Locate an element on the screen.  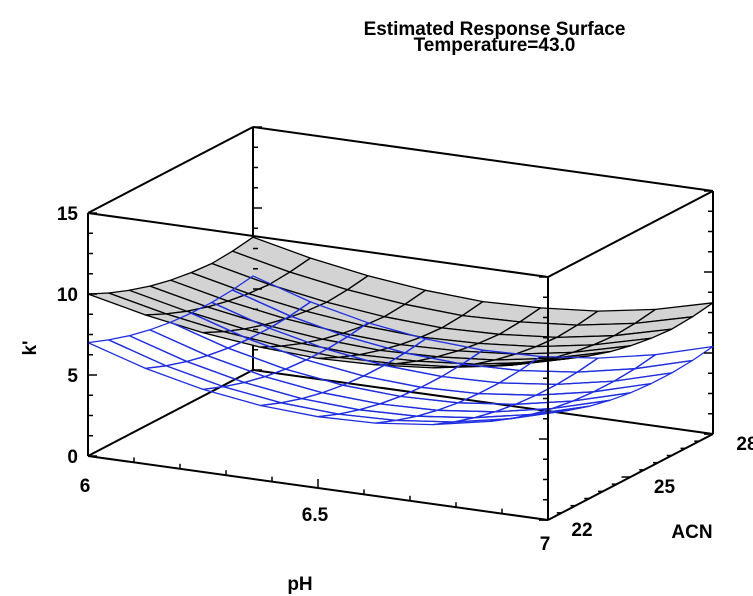
z-tick-label: 0 is located at coordinates (72, 457).